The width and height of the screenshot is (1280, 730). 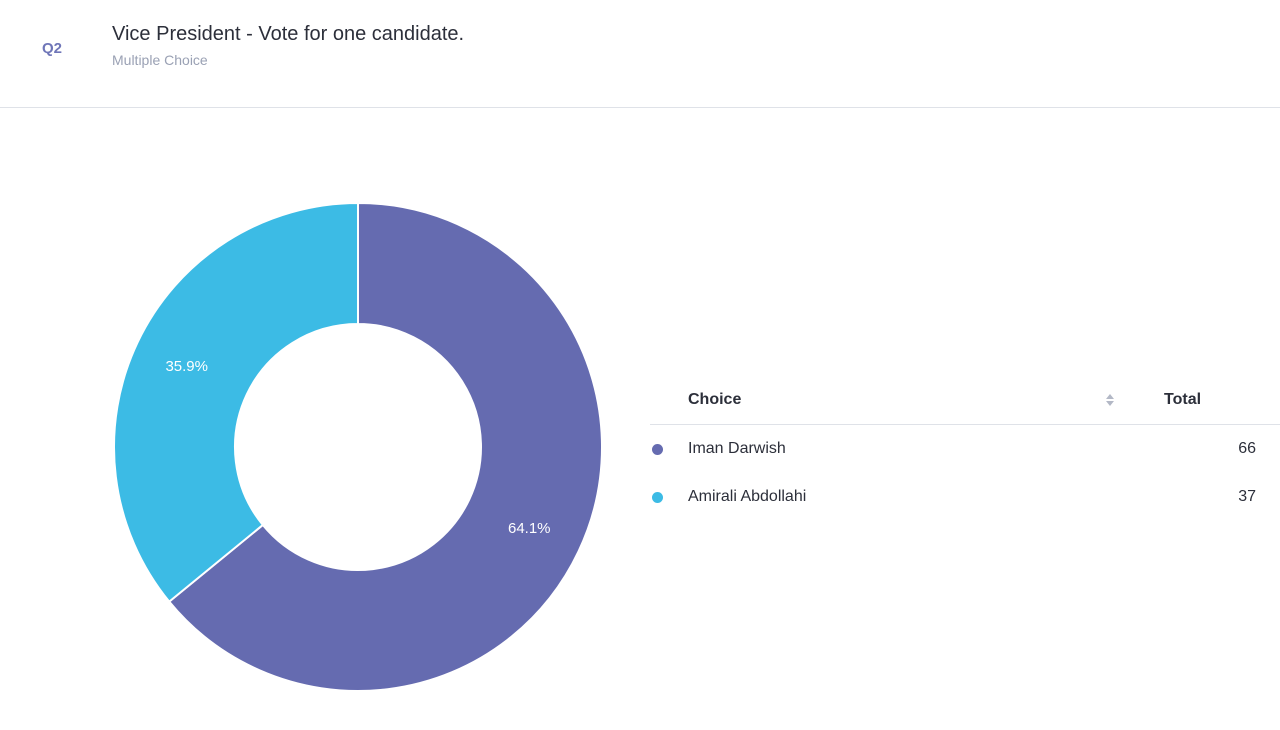 I want to click on legend-dot-iman-darwish, so click(x=657, y=449).